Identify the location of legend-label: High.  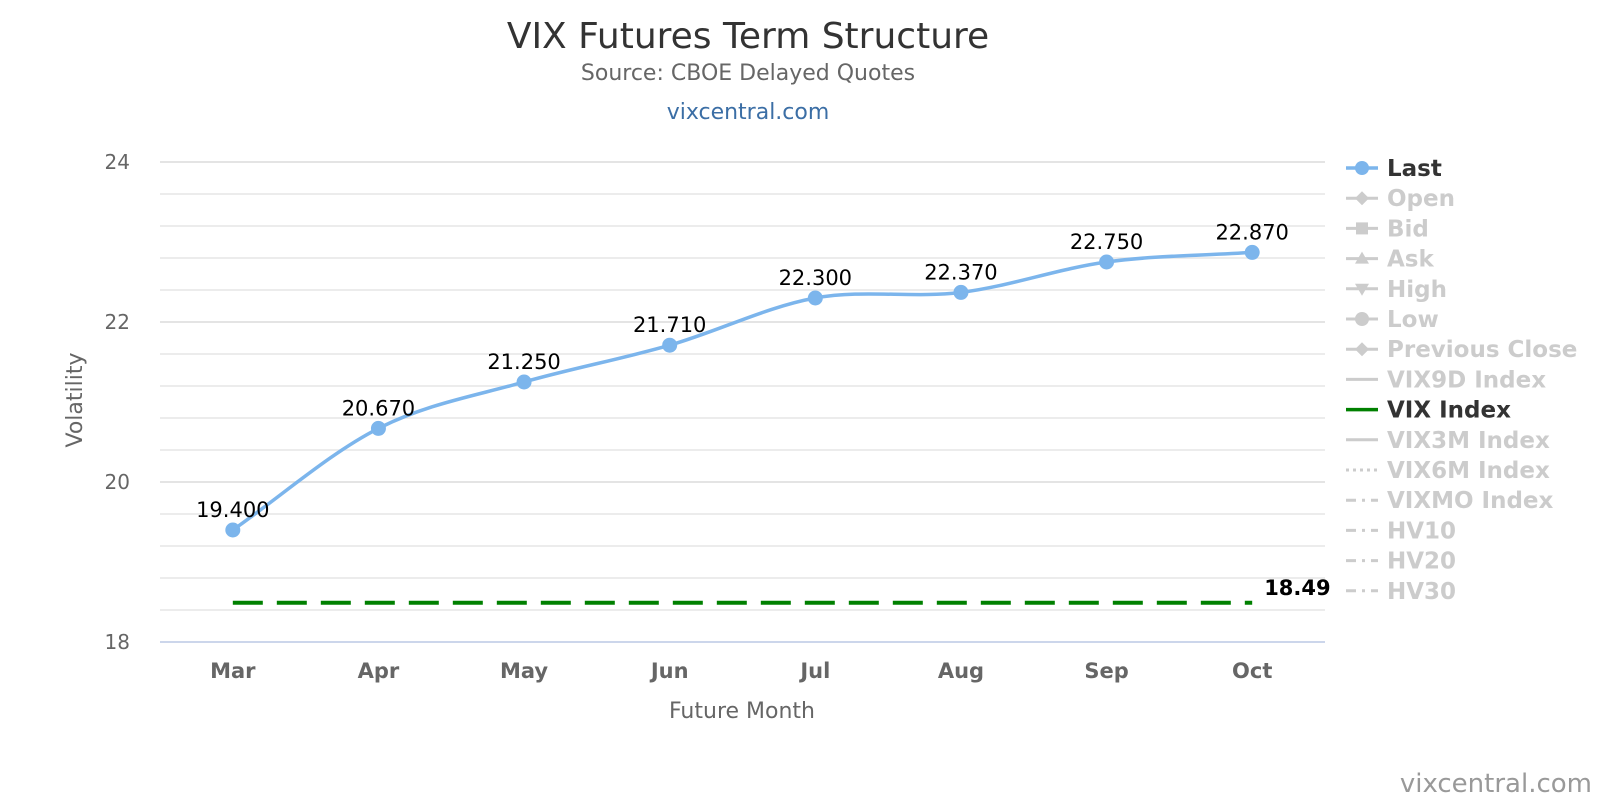
(1417, 290).